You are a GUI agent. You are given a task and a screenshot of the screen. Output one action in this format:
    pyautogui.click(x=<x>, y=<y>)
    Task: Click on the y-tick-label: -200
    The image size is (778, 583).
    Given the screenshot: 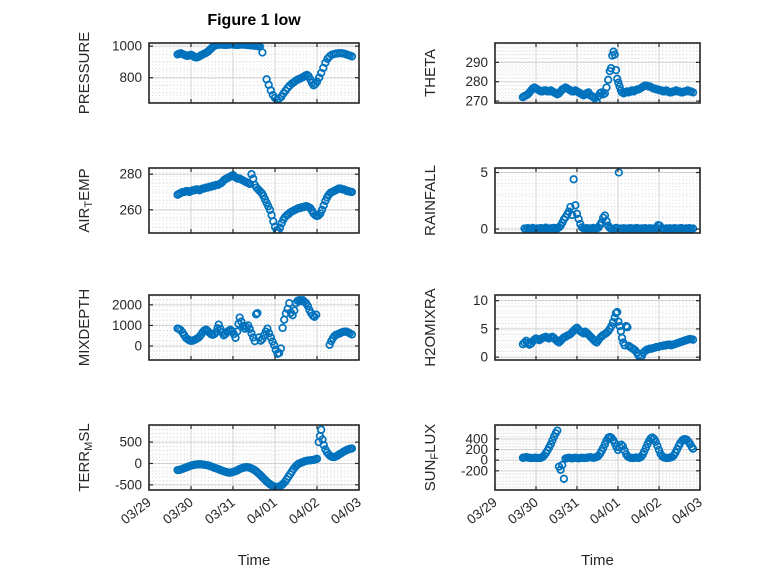 What is the action you would take?
    pyautogui.click(x=474, y=470)
    